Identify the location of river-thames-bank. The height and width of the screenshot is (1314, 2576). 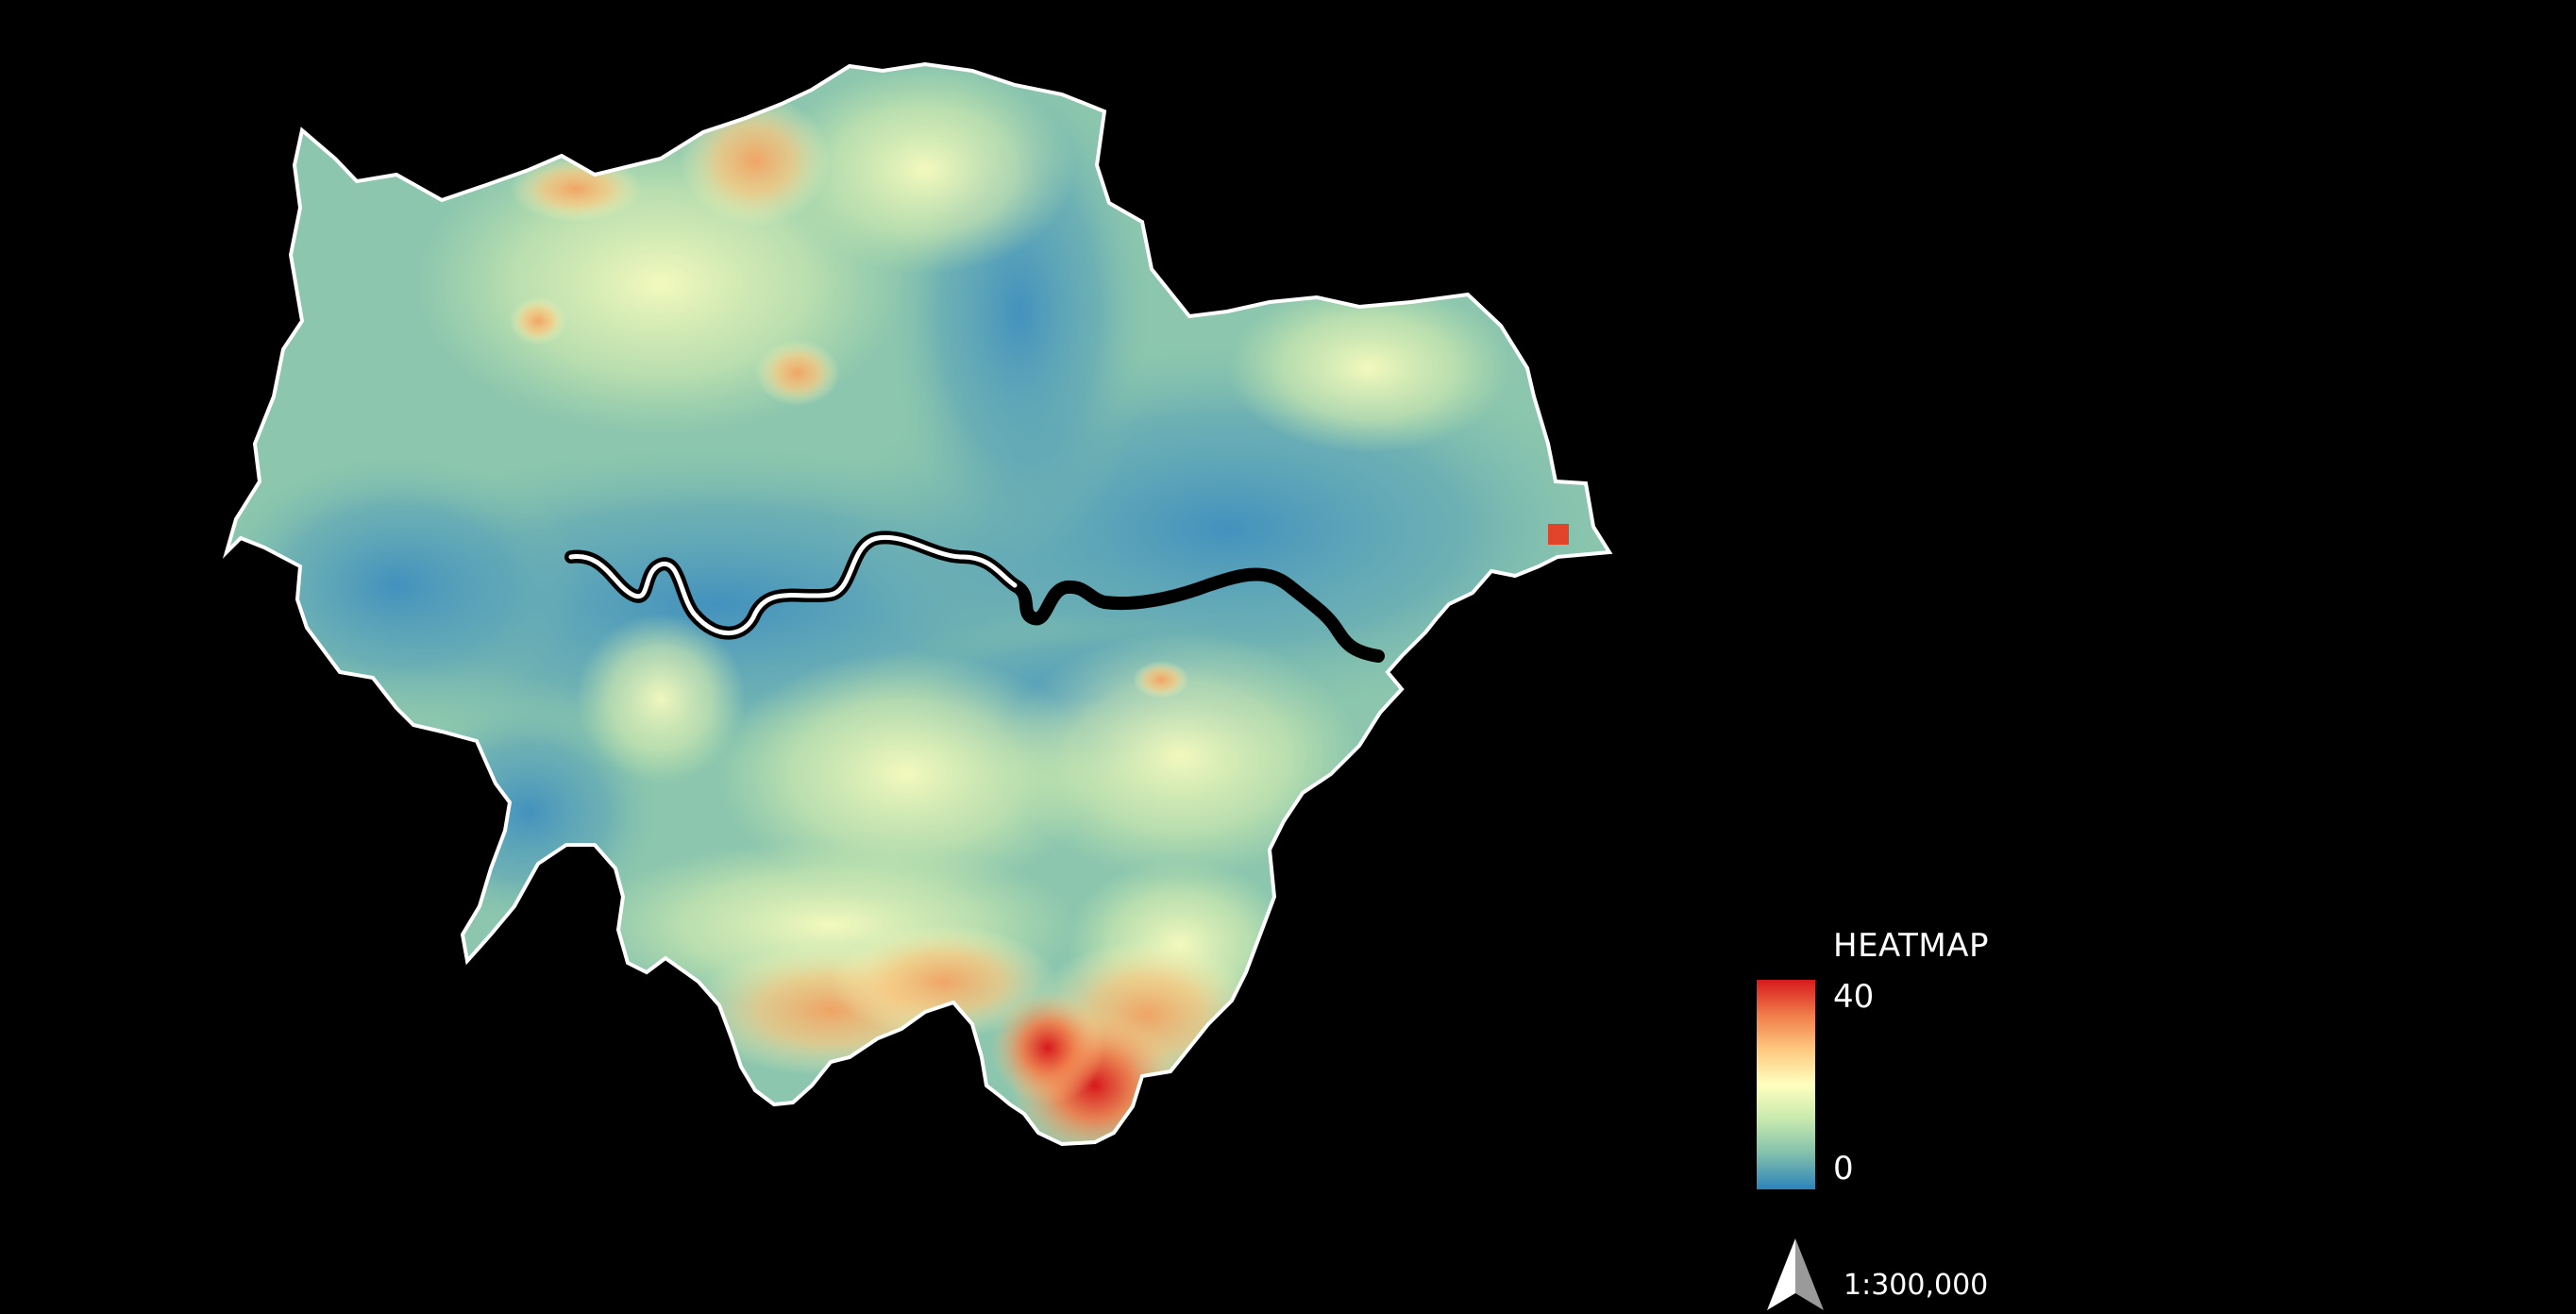
(793, 585).